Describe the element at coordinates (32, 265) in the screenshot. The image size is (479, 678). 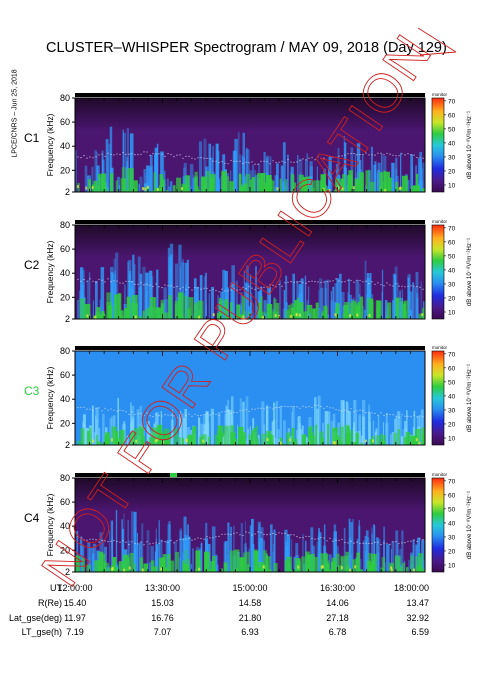
I see `spacecraft-label: C2` at that location.